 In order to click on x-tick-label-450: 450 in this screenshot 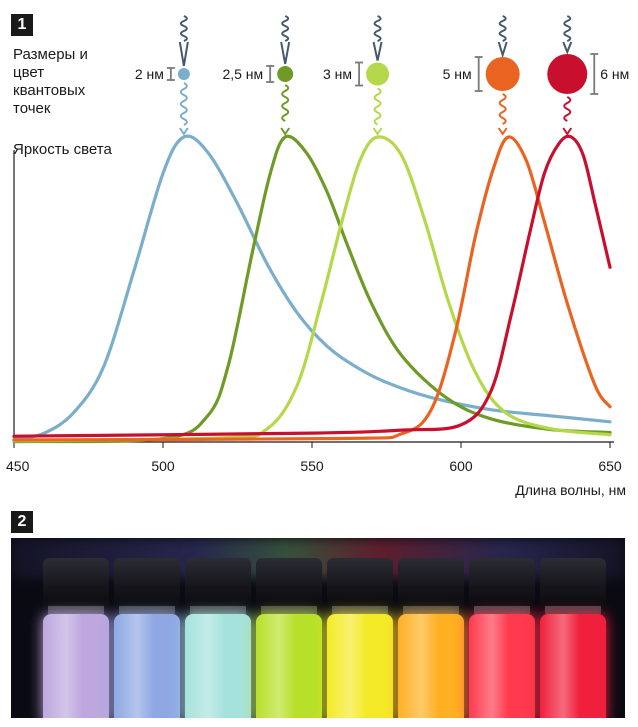, I will do `click(18, 466)`.